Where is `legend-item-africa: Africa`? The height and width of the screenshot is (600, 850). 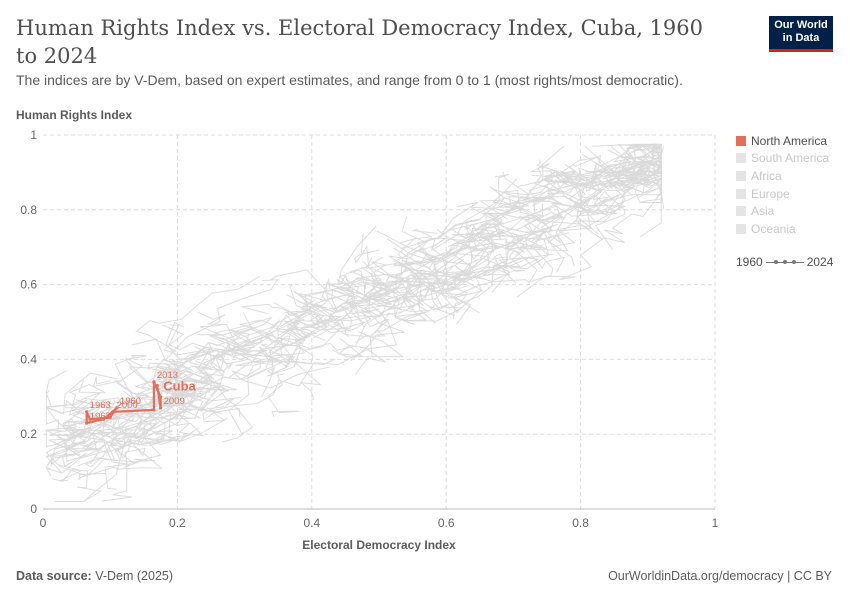
legend-item-africa: Africa is located at coordinates (782, 176).